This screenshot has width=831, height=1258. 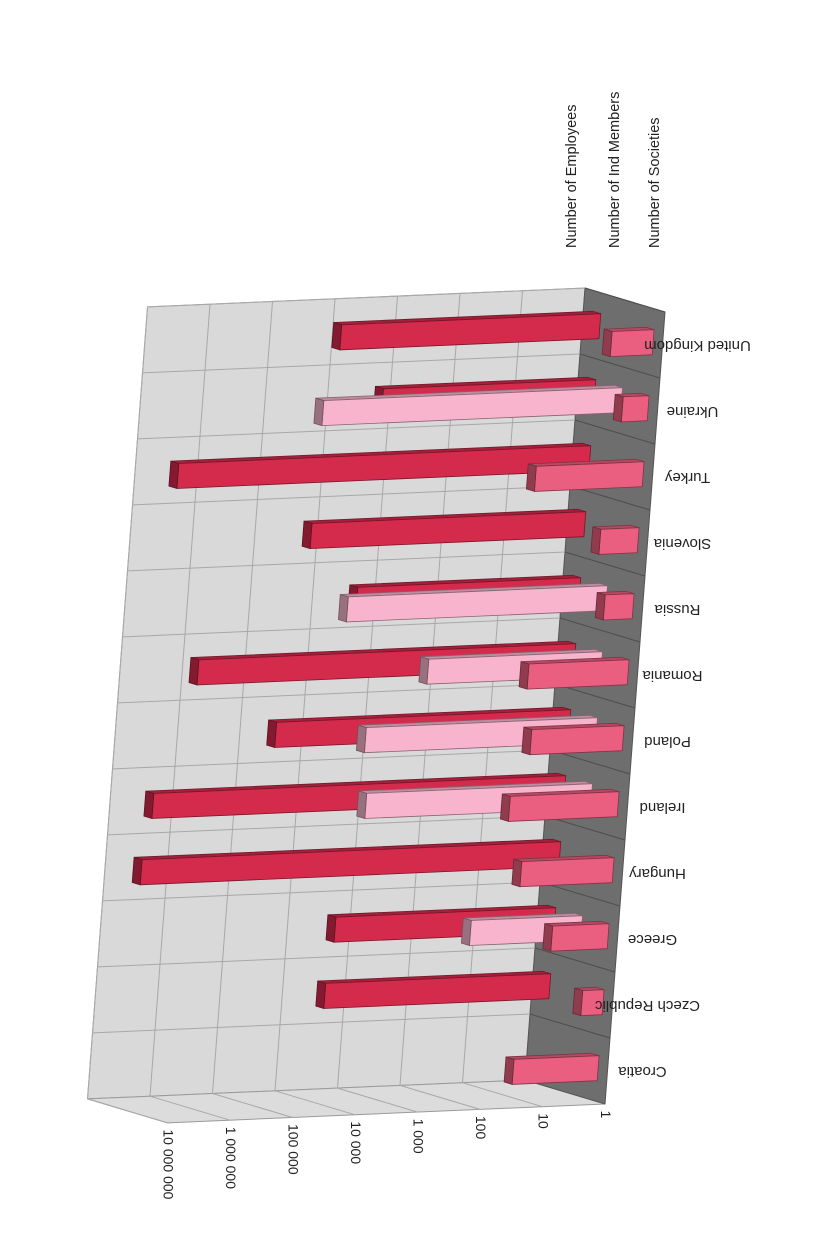 What do you see at coordinates (572, 176) in the screenshot?
I see `series-label: Number of Employees` at bounding box center [572, 176].